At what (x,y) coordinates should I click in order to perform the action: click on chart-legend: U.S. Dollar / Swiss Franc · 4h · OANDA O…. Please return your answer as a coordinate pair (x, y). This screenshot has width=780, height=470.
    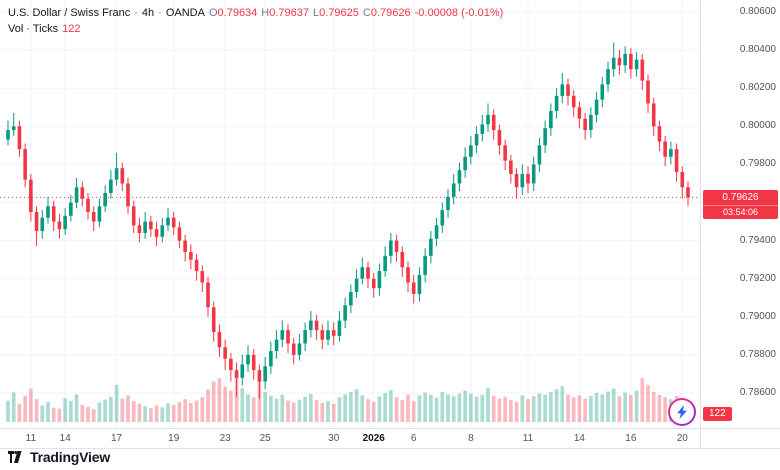
    Looking at the image, I should click on (257, 21).